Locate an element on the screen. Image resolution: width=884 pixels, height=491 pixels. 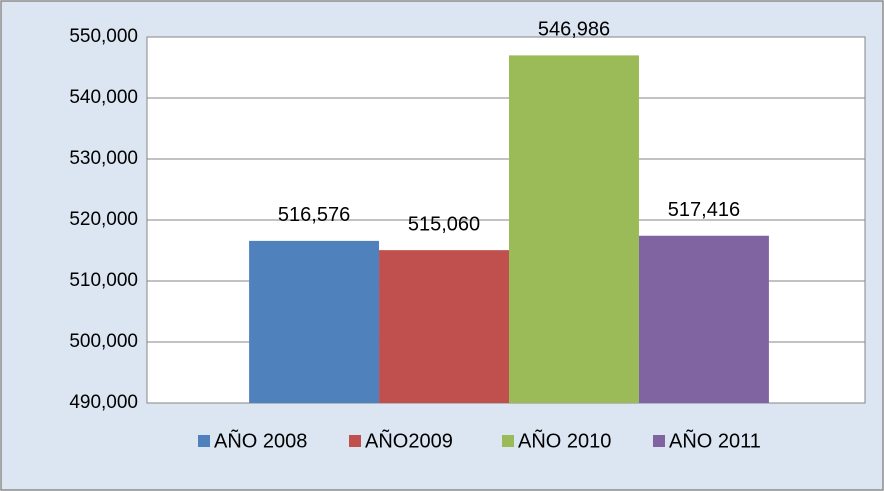
value-label: 546,986 is located at coordinates (574, 30).